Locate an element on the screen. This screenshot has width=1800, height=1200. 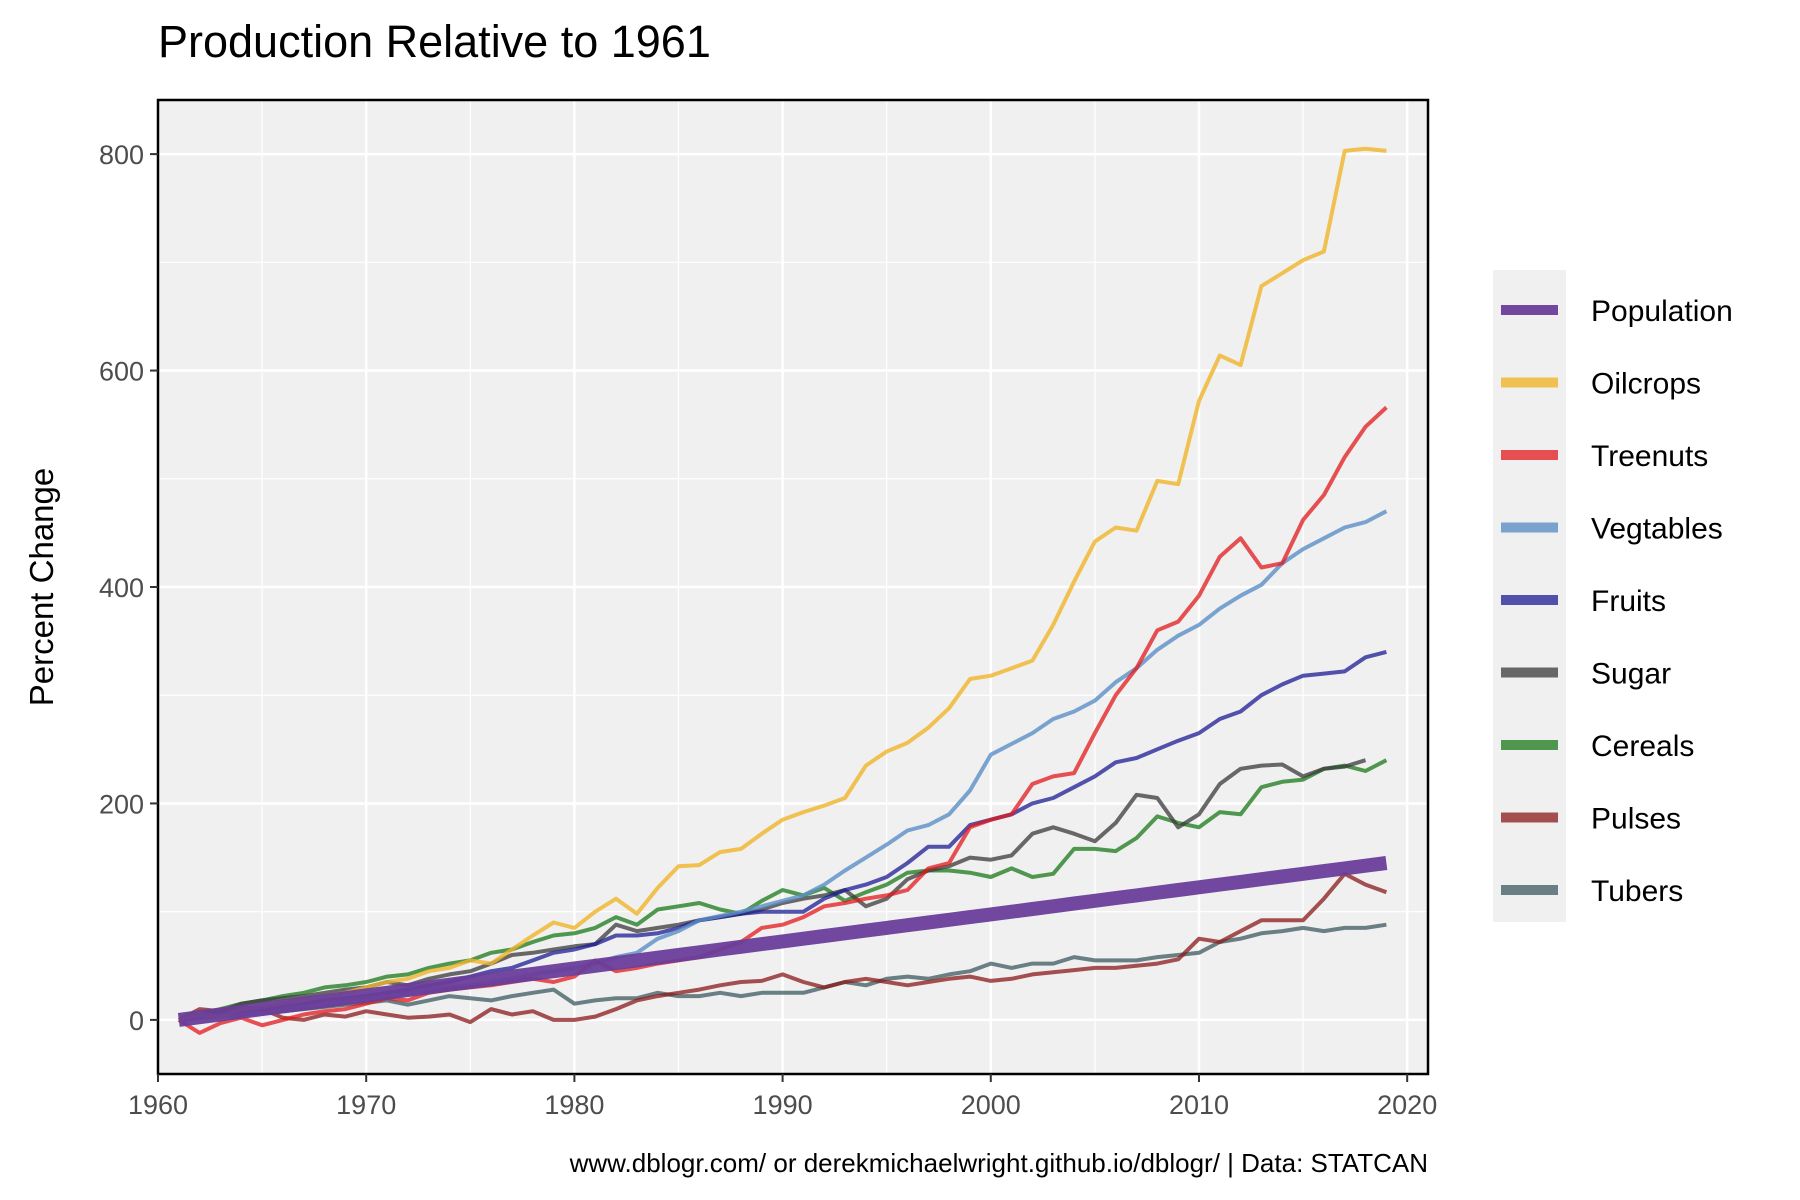
legend-label-treenuts: Treenuts is located at coordinates (1649, 456).